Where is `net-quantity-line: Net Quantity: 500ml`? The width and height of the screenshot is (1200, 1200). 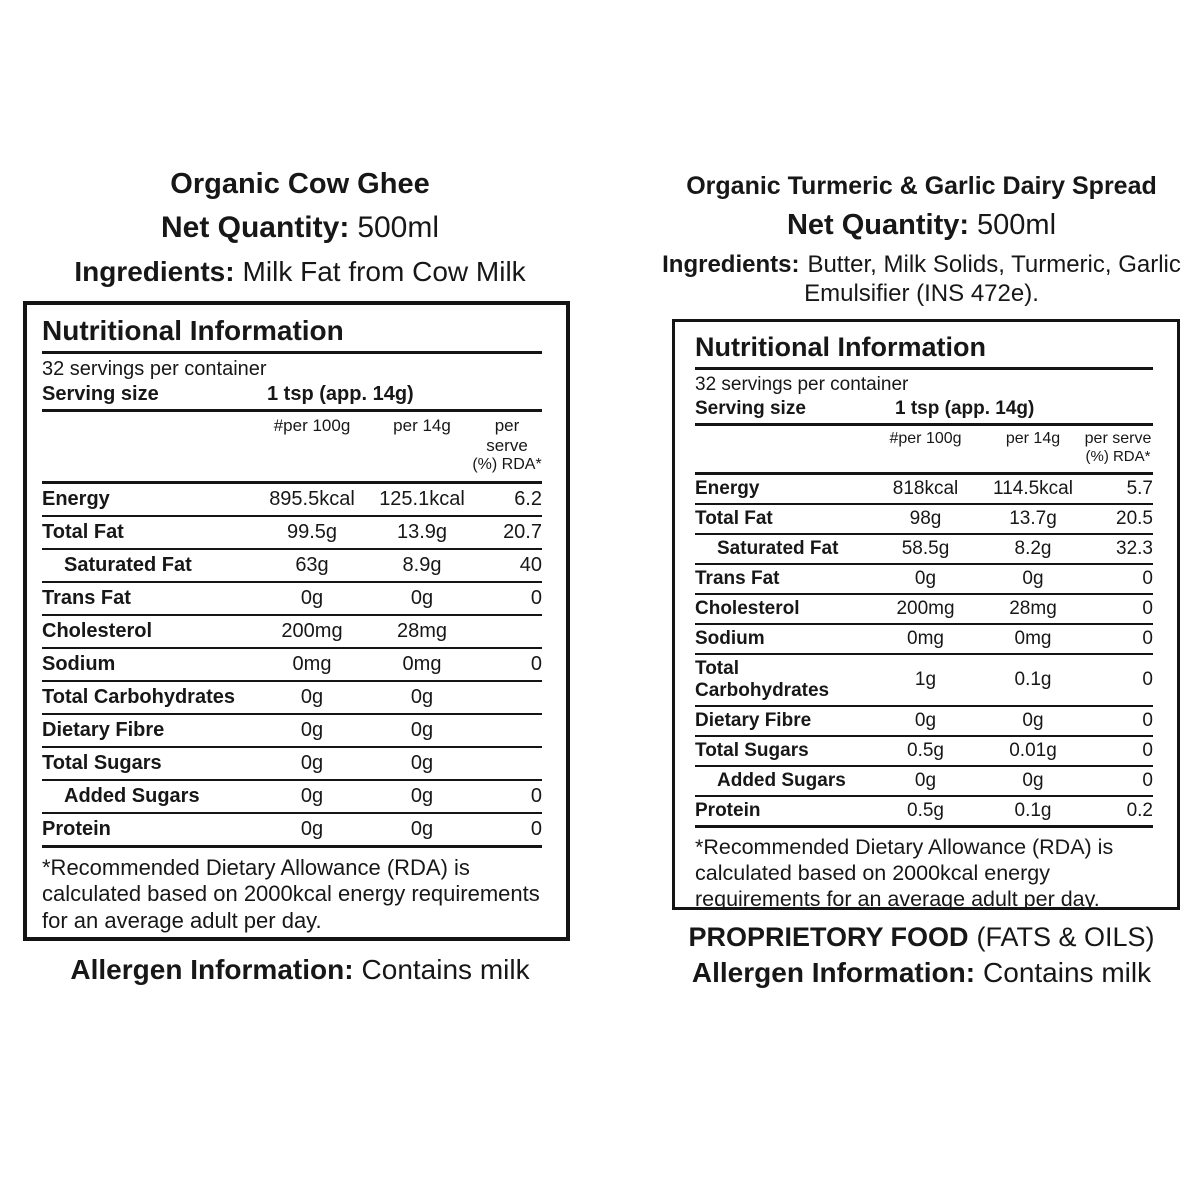 net-quantity-line: Net Quantity: 500ml is located at coordinates (300, 228).